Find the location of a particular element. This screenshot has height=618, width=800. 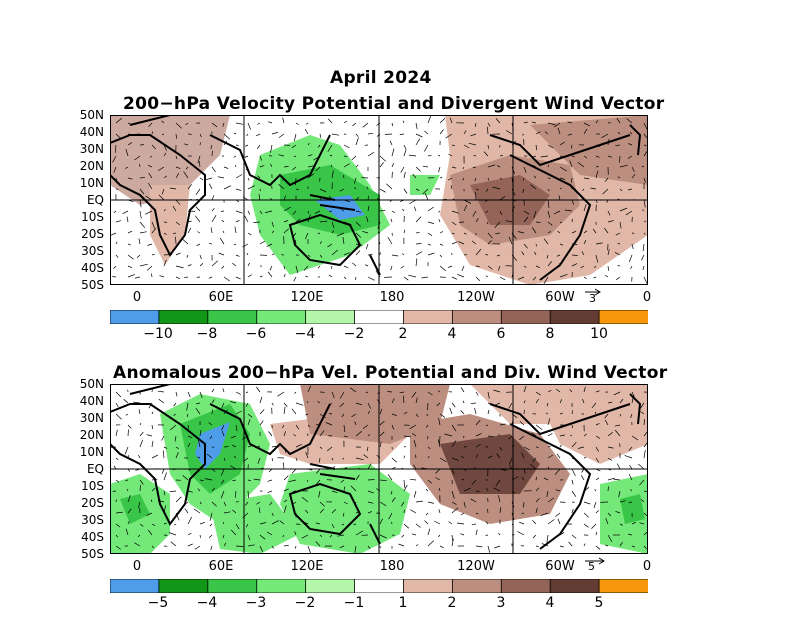

panel-2-vector-ref: 5 is located at coordinates (591, 566).